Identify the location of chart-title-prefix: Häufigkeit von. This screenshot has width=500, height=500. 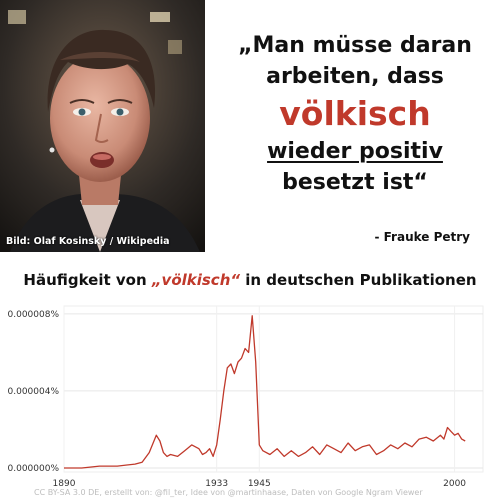
(87, 280).